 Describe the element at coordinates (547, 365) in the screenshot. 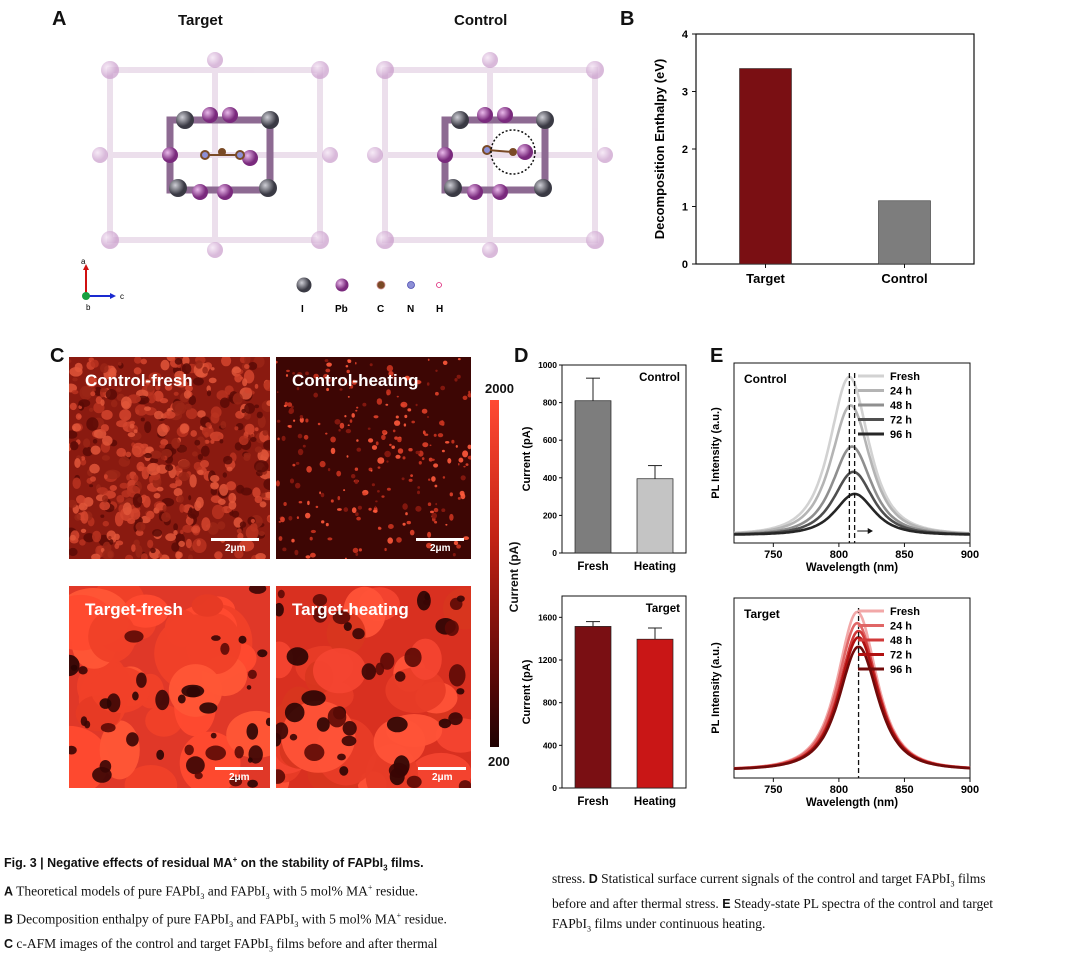

I see `y-tick-label: 1000` at that location.